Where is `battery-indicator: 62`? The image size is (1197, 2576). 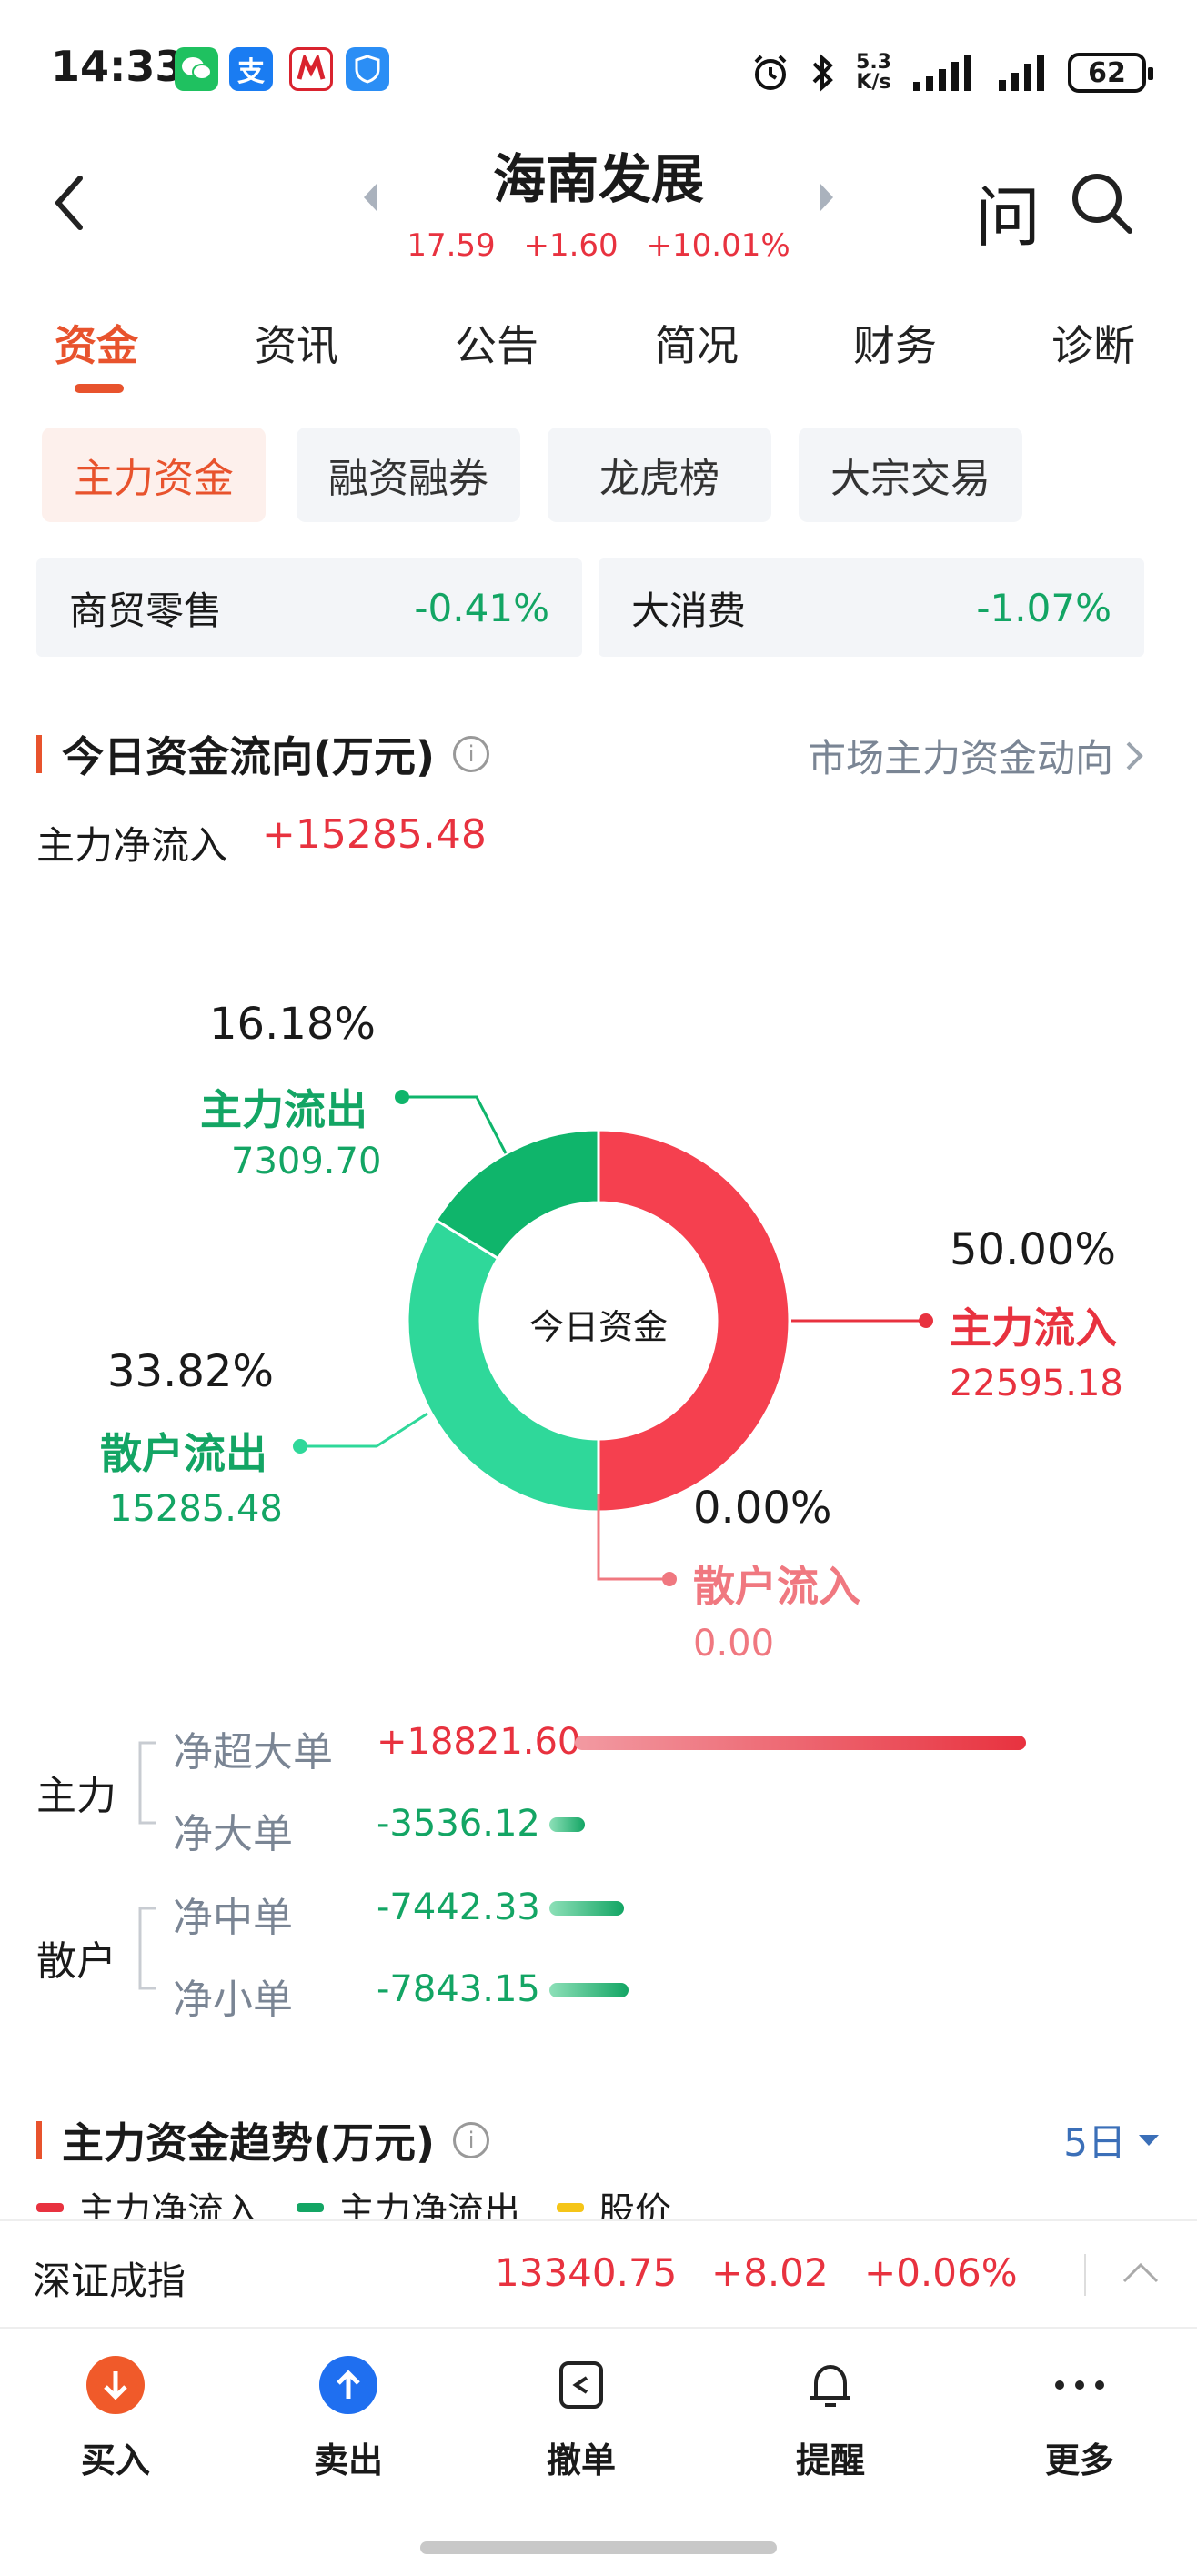 battery-indicator: 62 is located at coordinates (1110, 73).